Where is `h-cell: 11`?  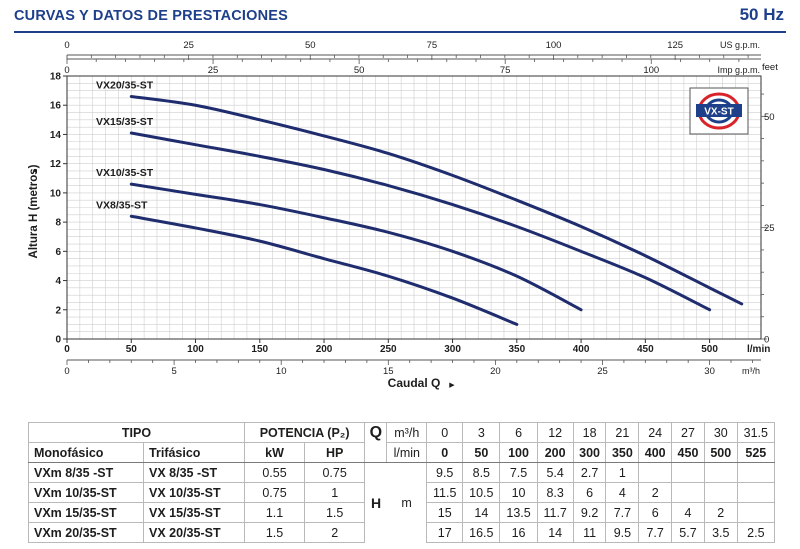
h-cell: 11 is located at coordinates (589, 532).